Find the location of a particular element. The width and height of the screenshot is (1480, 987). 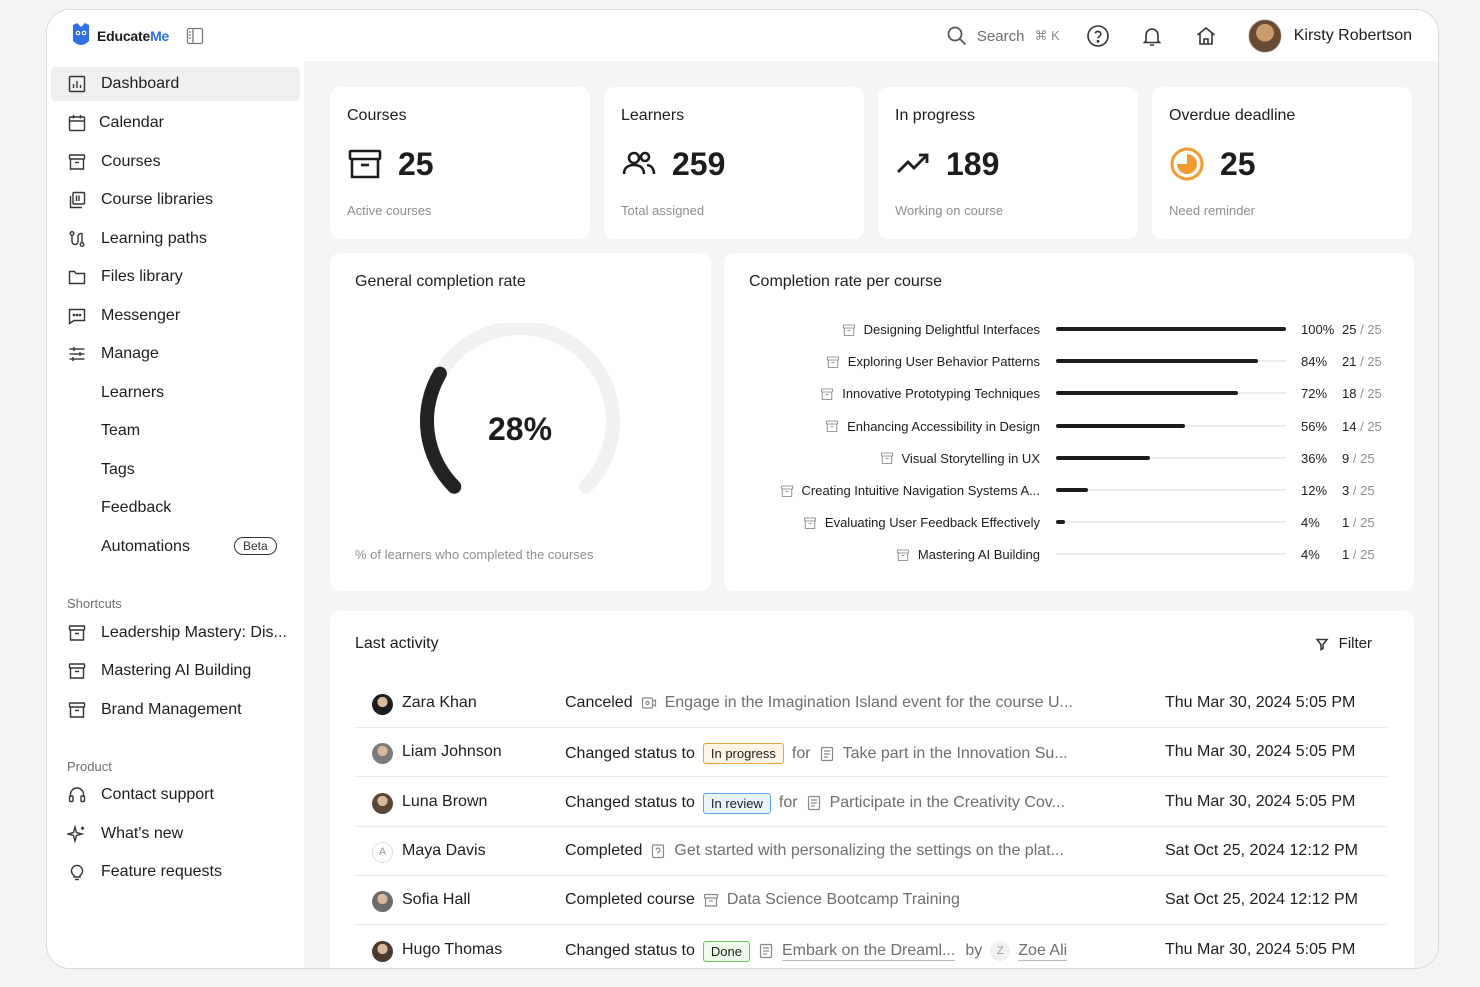

course-percent: 84% is located at coordinates (1314, 362).